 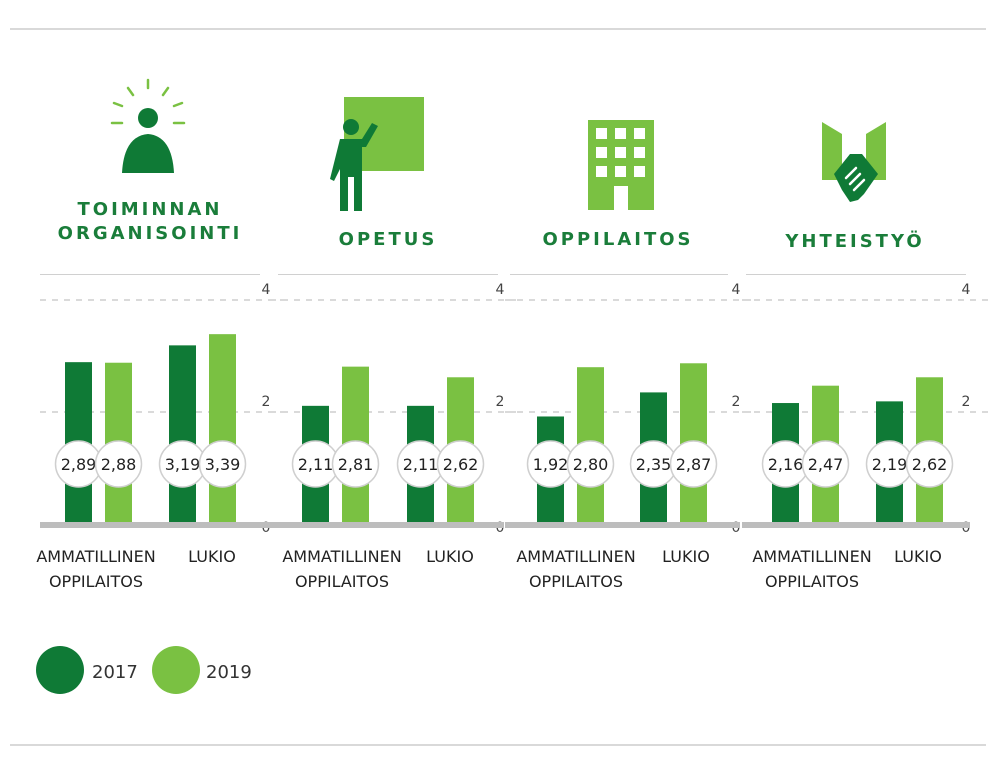 What do you see at coordinates (388, 239) in the screenshot?
I see `panel-title-2: OPETUS` at bounding box center [388, 239].